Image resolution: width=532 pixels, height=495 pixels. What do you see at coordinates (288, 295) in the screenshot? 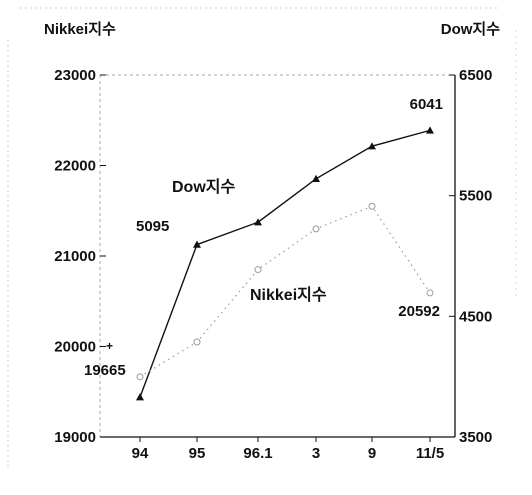
I see `series-name-label: Nikkei지수` at bounding box center [288, 295].